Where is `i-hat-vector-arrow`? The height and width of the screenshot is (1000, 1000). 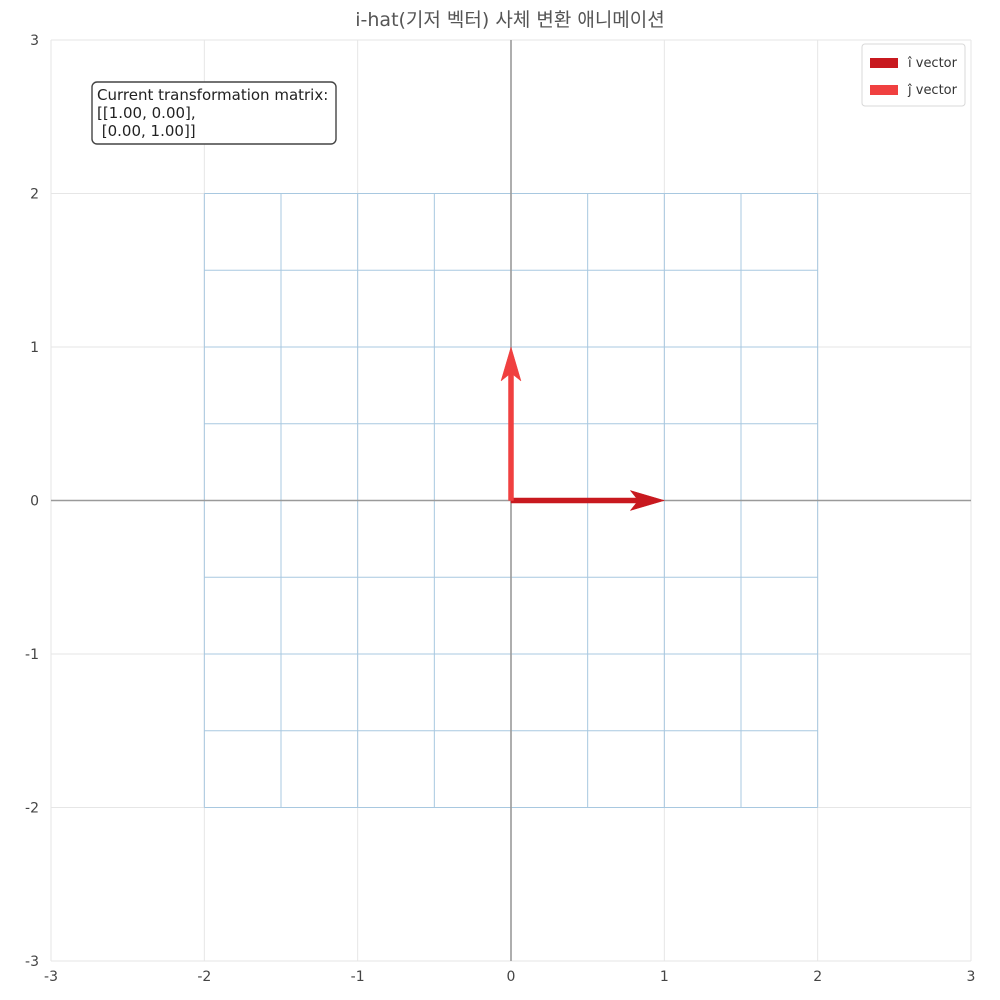
i-hat-vector-arrow is located at coordinates (588, 500).